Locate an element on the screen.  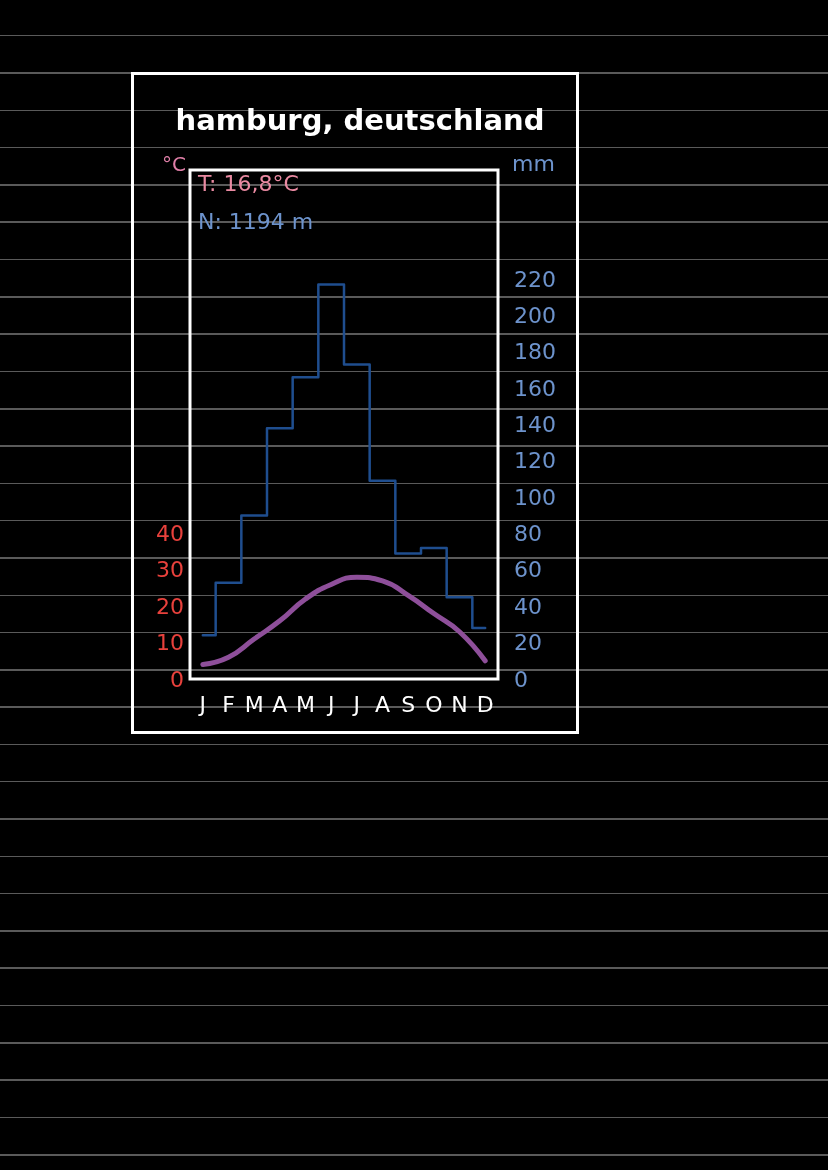
y-tick-label: 40 is located at coordinates (170, 534).